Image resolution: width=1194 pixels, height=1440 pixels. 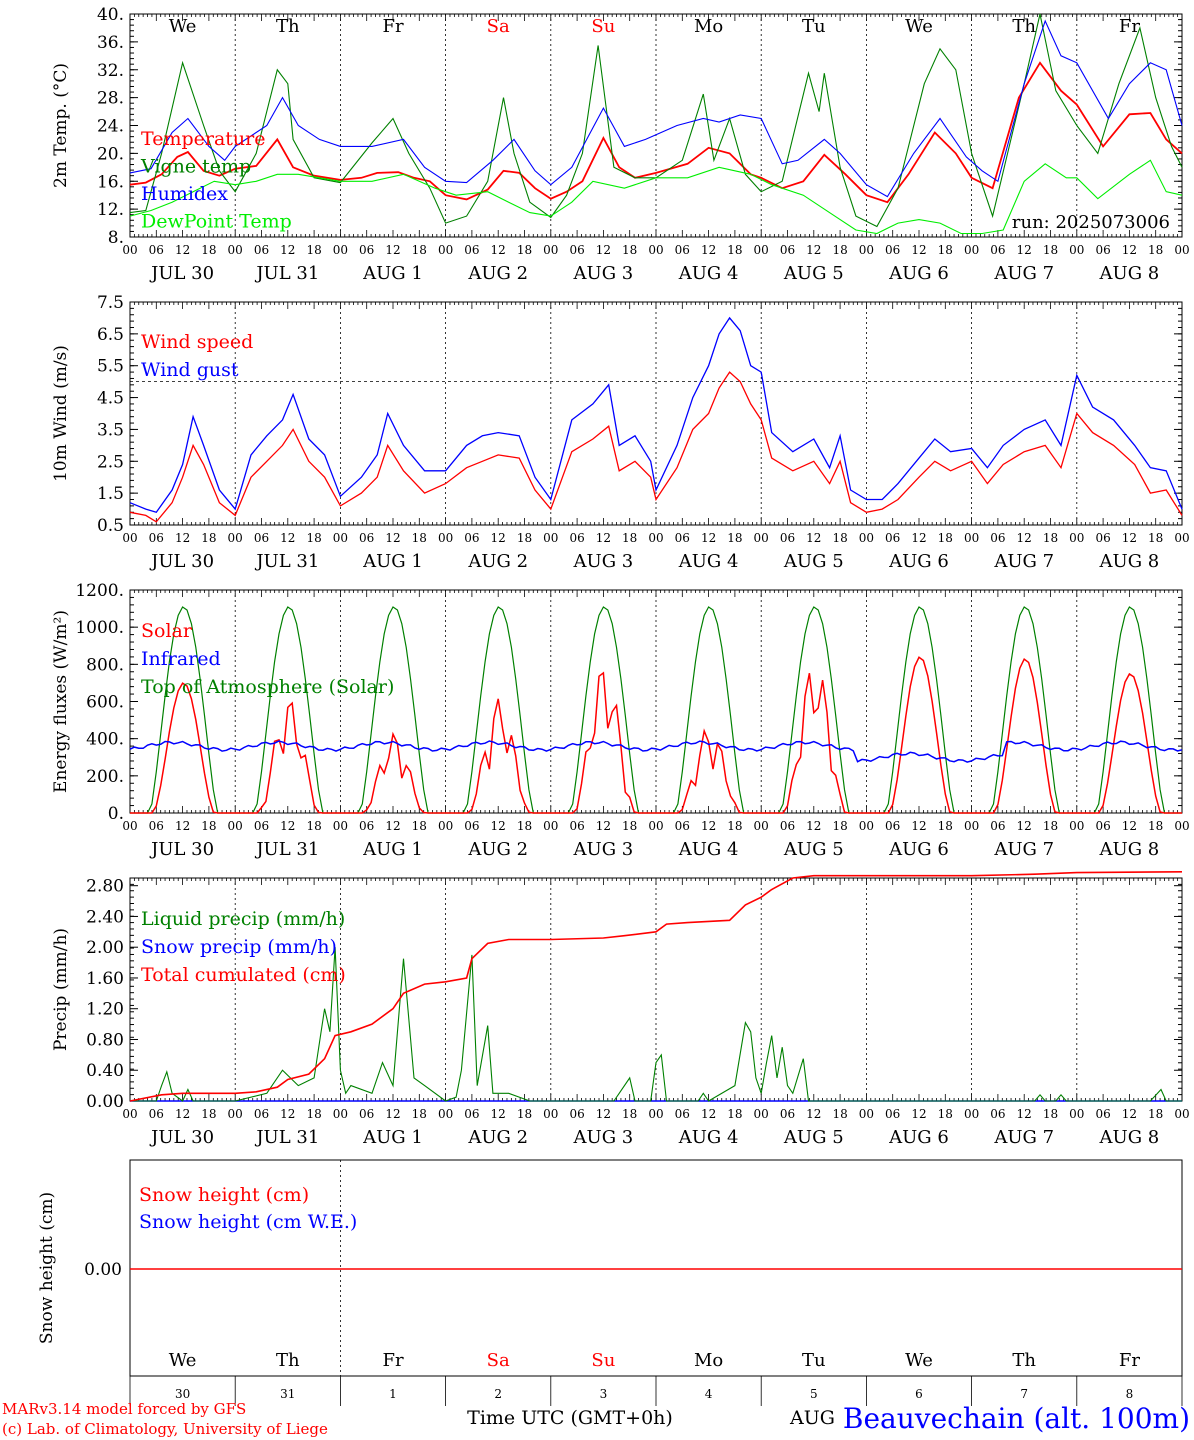 What do you see at coordinates (498, 26) in the screenshot?
I see `temp-weekday-label: Sa` at bounding box center [498, 26].